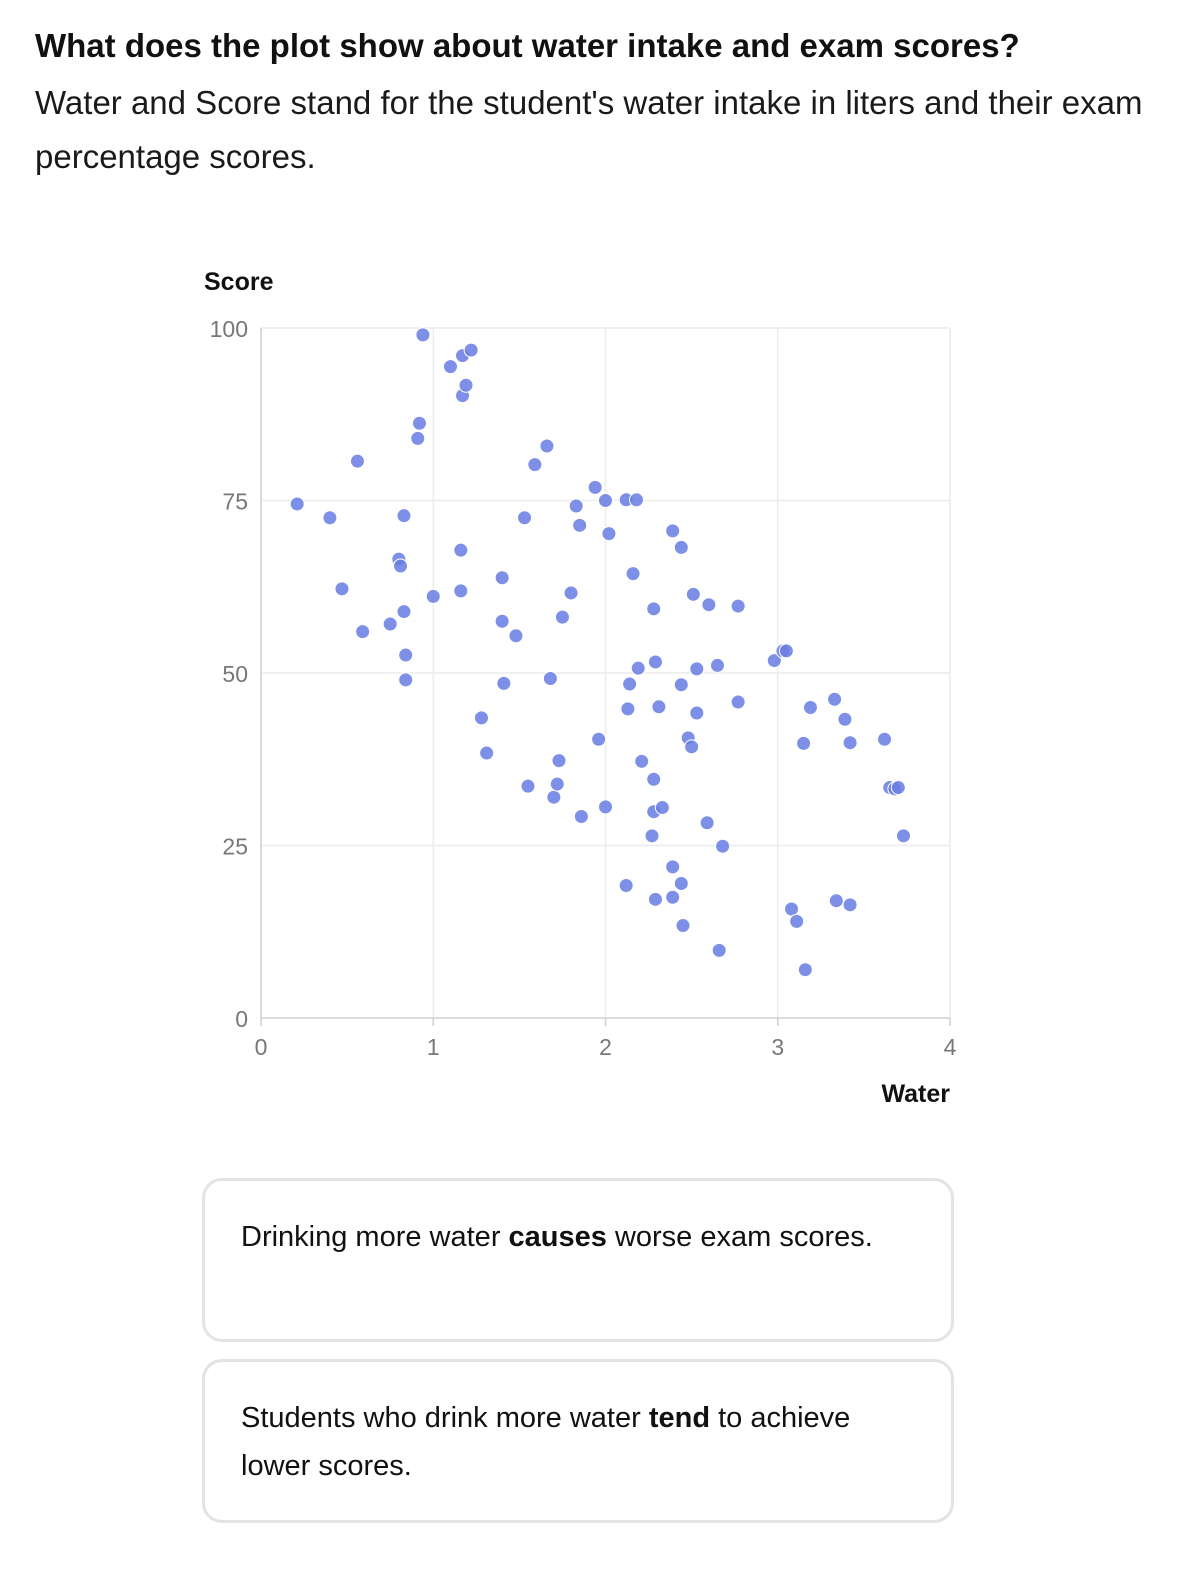 The width and height of the screenshot is (1184, 1592). Describe the element at coordinates (235, 674) in the screenshot. I see `y-tick-label: 50` at that location.